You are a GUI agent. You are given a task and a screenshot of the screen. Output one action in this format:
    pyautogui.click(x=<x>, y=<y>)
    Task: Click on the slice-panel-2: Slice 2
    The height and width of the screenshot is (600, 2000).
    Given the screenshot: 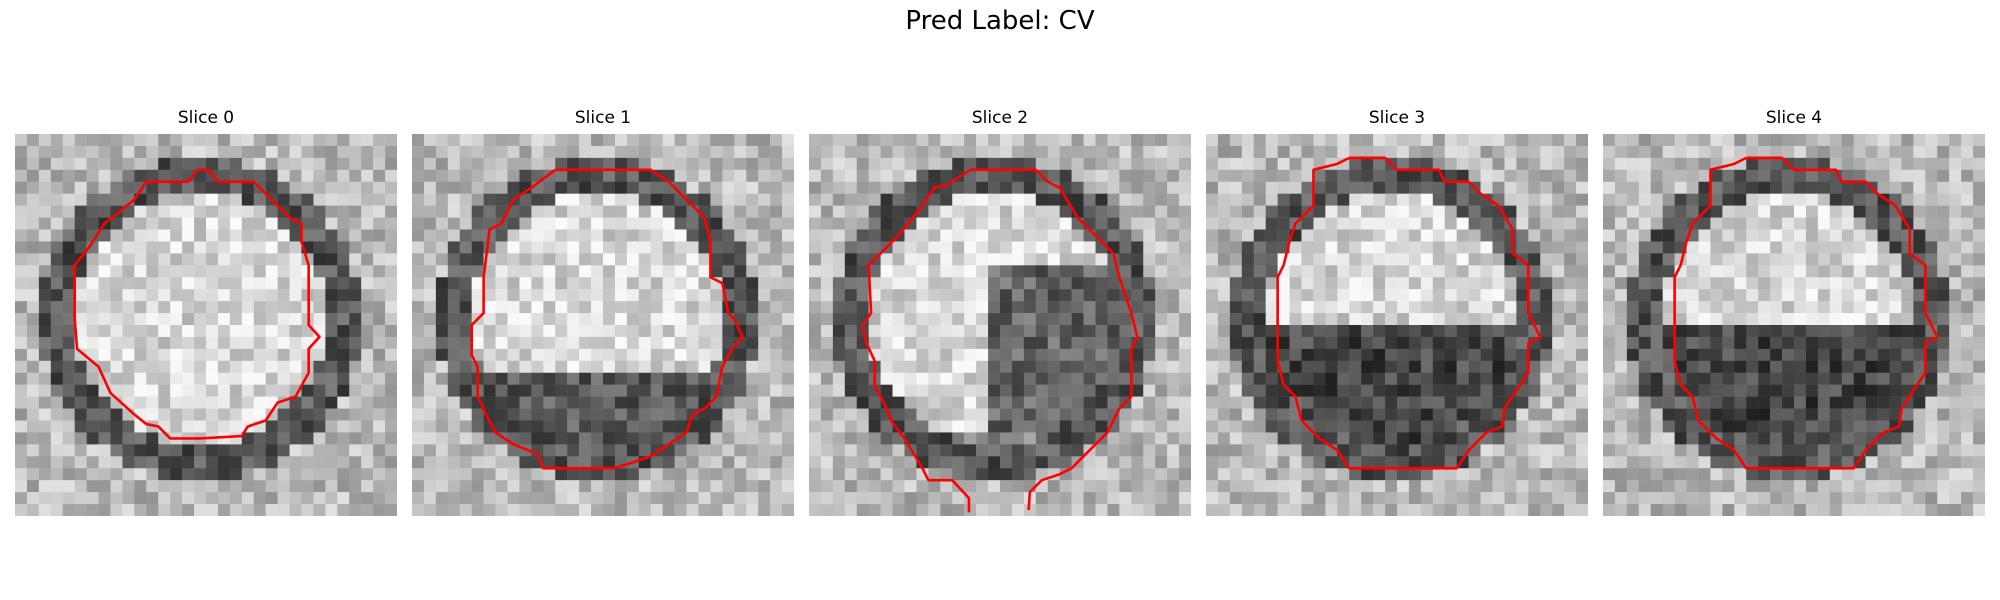 What is the action you would take?
    pyautogui.click(x=1000, y=312)
    